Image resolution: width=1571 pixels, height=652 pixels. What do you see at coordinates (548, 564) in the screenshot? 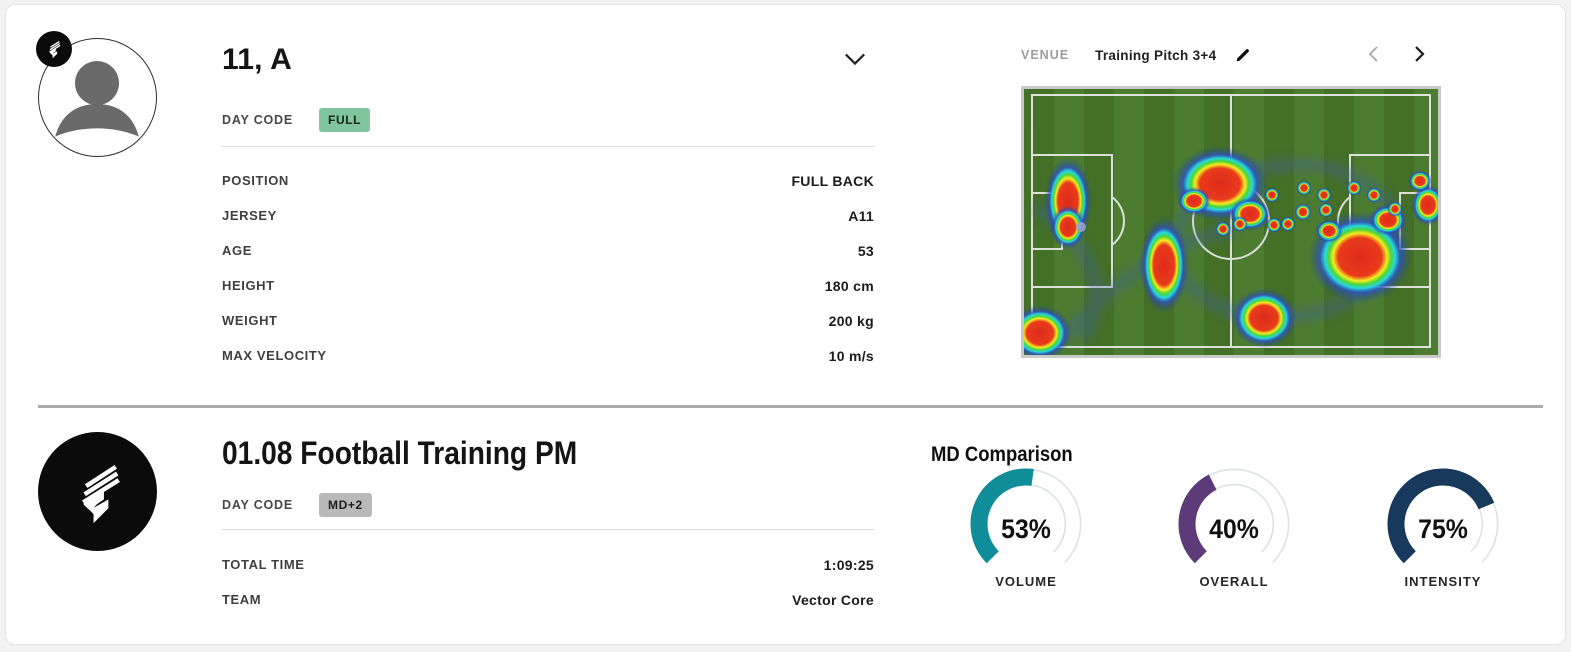
I see `table-row: TOTAL TIME 1:09:25` at bounding box center [548, 564].